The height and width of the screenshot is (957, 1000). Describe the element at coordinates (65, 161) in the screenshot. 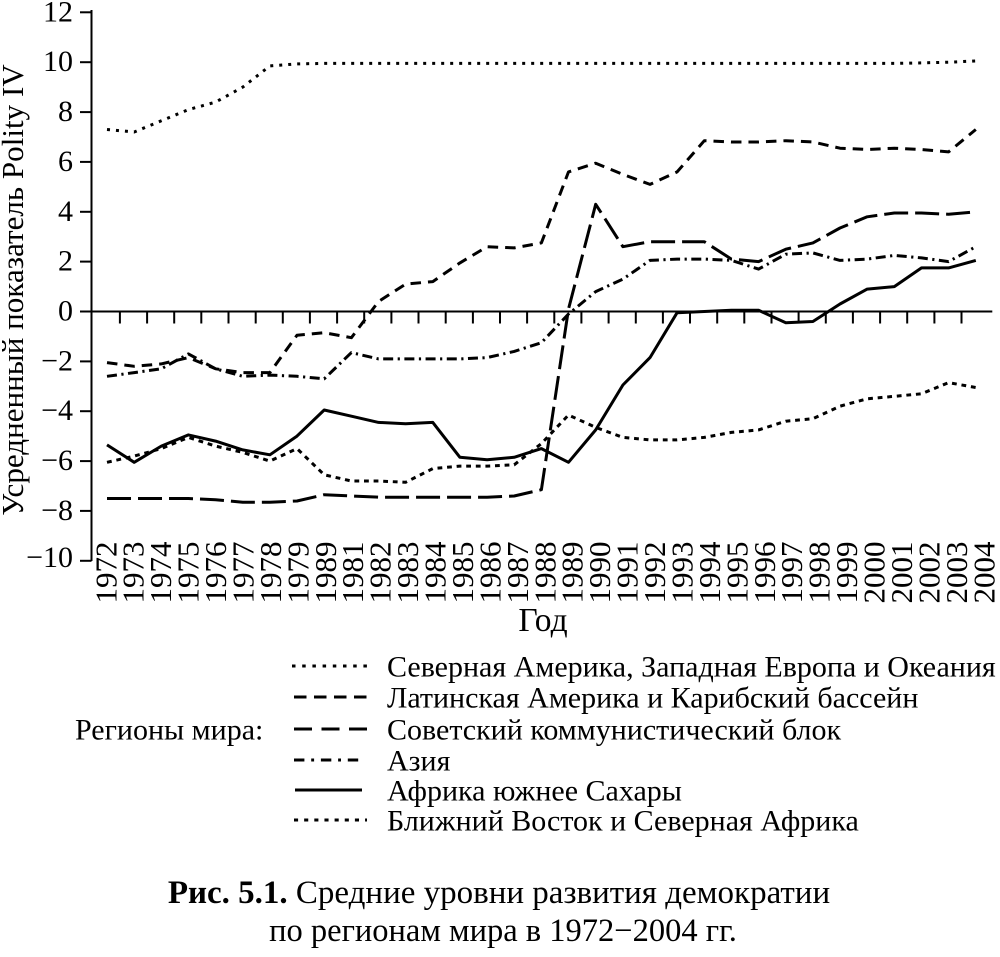

I see `svg-text: 6` at that location.